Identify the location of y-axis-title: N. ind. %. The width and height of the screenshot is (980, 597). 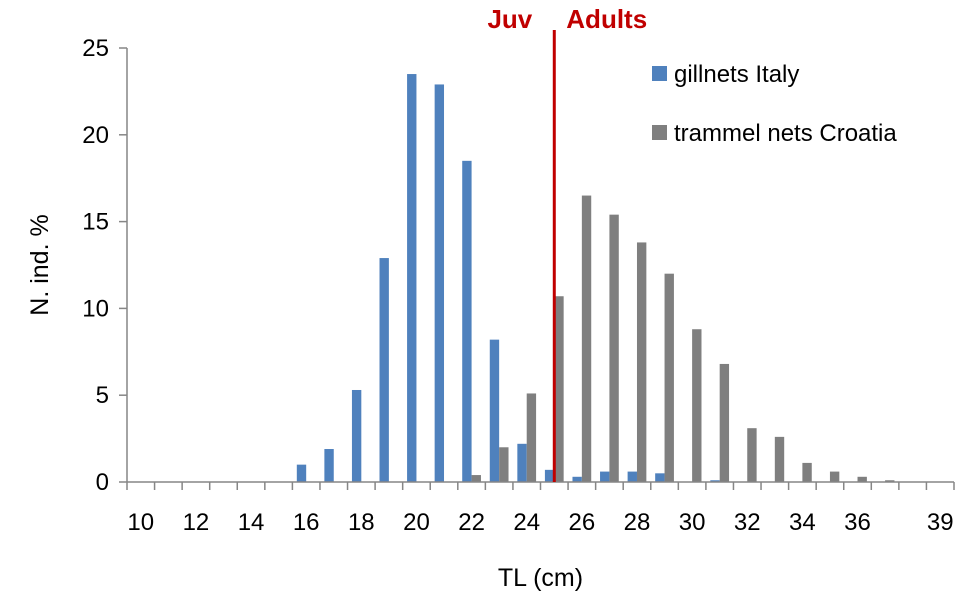
(40, 264).